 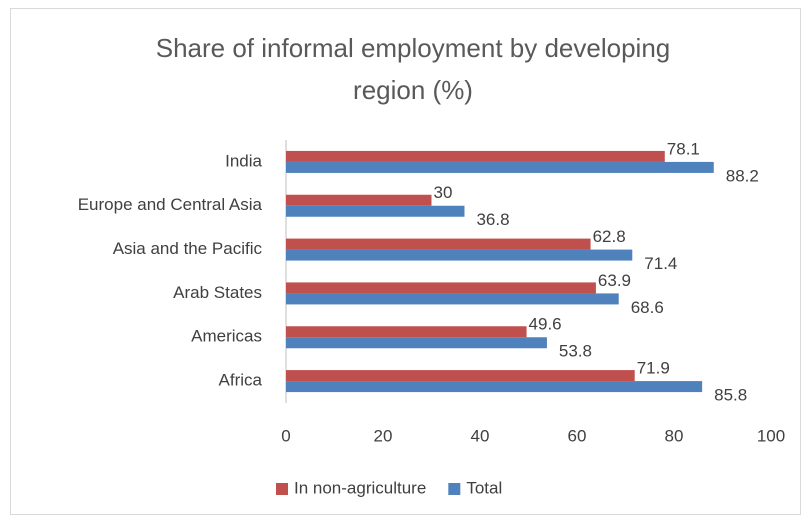 What do you see at coordinates (188, 248) in the screenshot?
I see `y-tick-label: Asia and the Pacific` at bounding box center [188, 248].